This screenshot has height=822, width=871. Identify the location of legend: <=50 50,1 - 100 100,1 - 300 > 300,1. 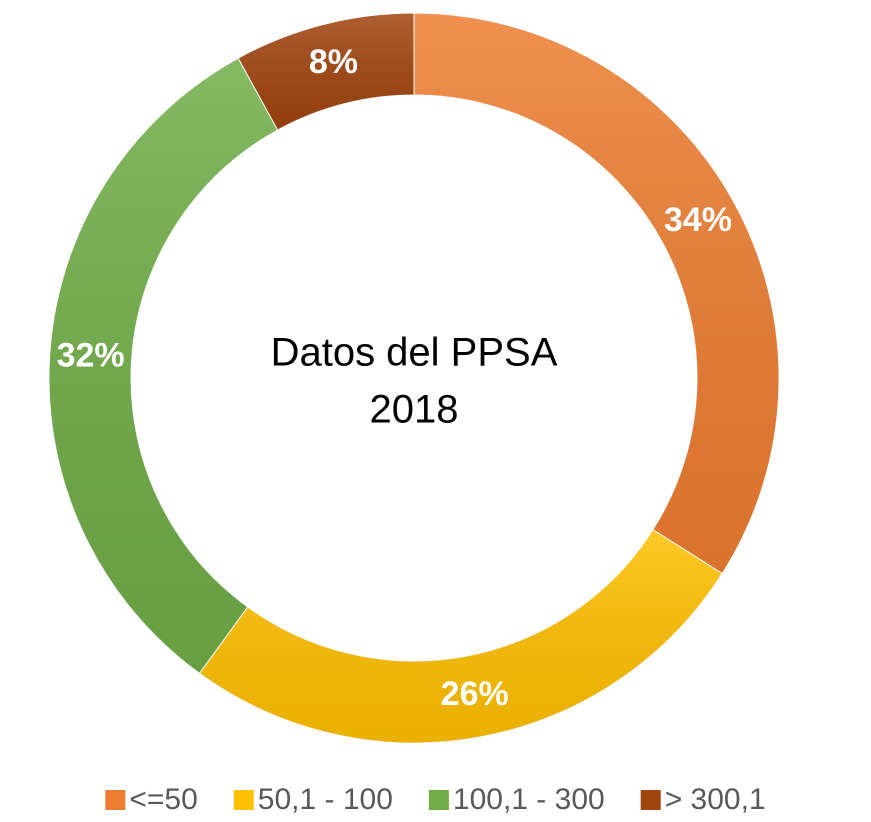
(435, 799).